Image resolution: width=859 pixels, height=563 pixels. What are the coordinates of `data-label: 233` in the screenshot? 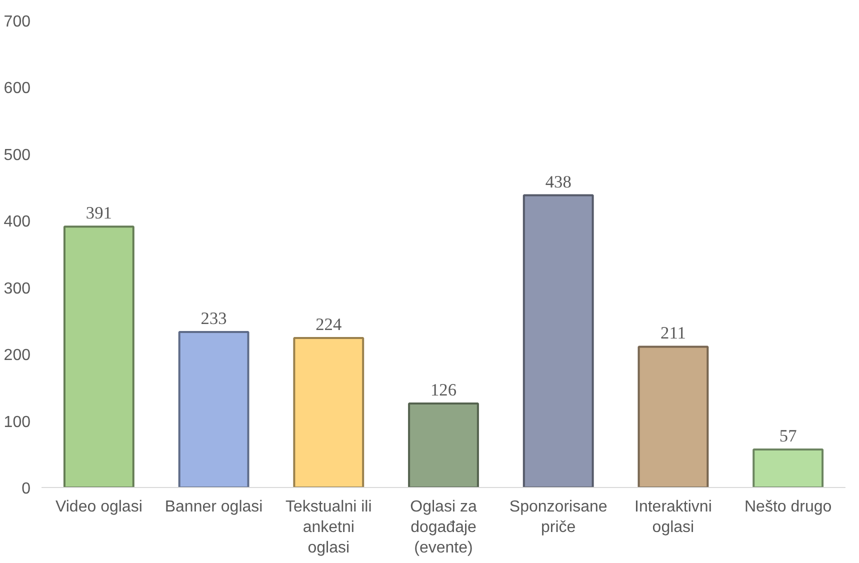 It's located at (213, 318).